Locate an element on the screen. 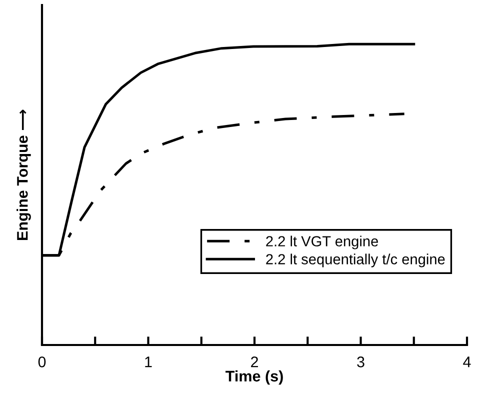 The image size is (487, 415). x-tick-label: 4 is located at coordinates (467, 362).